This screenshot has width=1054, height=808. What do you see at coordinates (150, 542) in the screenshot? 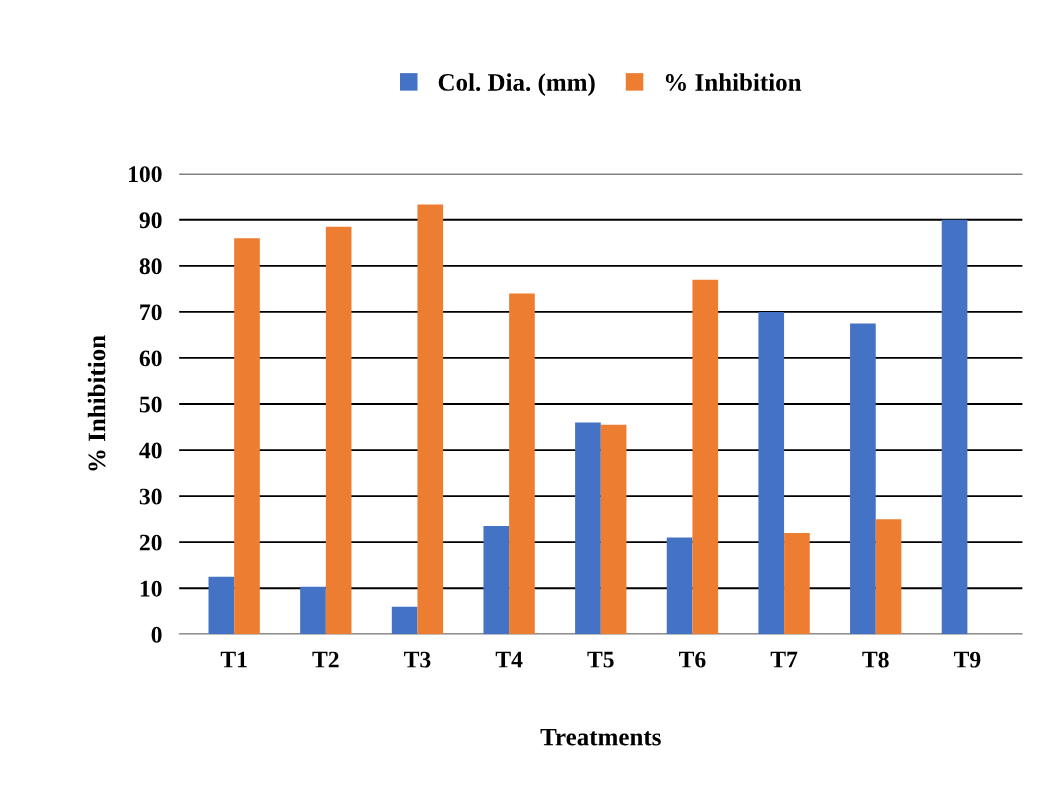
I see `y-tick-label: 20` at bounding box center [150, 542].